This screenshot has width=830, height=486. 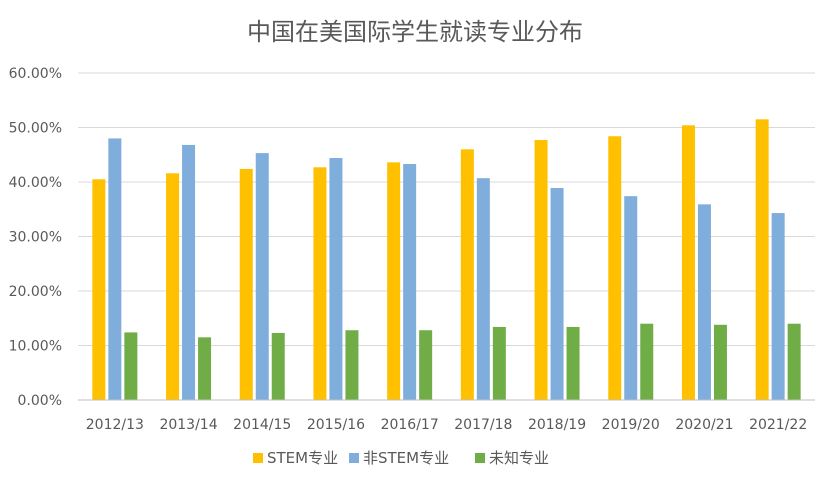 I want to click on y-tick-label: 40.00%, so click(x=35, y=183).